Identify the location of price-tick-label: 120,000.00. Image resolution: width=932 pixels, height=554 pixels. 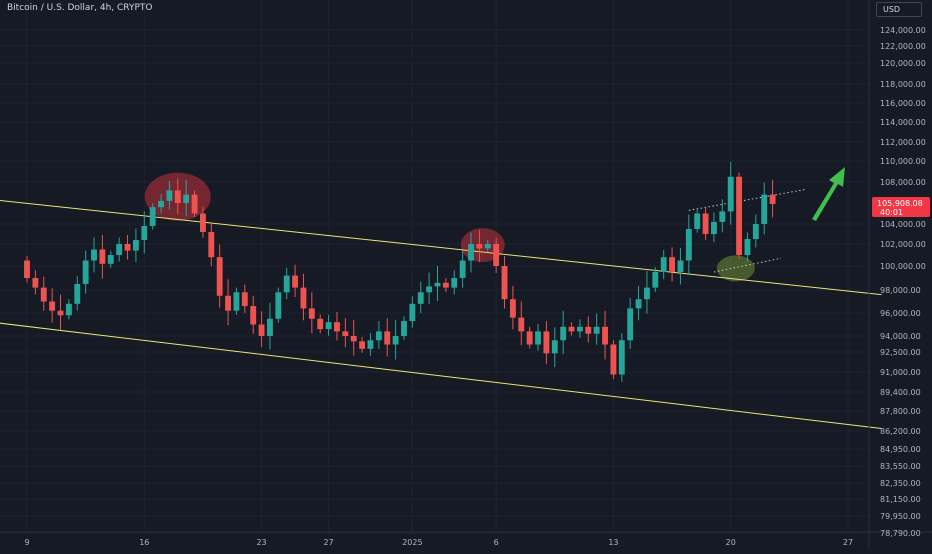
(903, 63).